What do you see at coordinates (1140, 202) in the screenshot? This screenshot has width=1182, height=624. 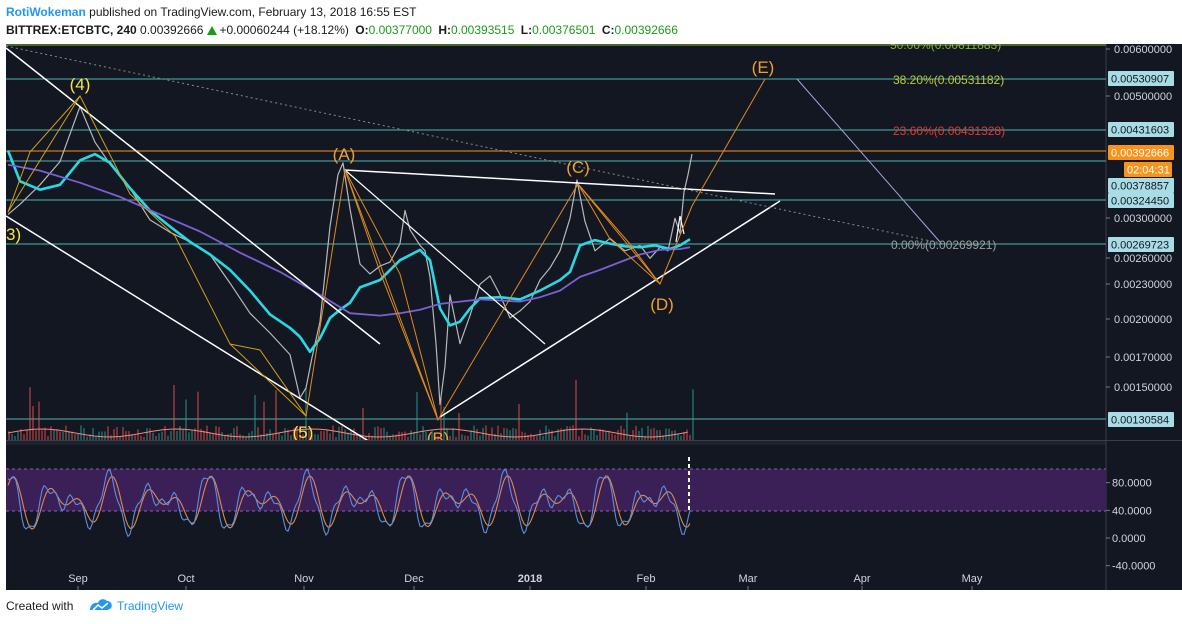 I see `price-marker-label: 0.00324450` at bounding box center [1140, 202].